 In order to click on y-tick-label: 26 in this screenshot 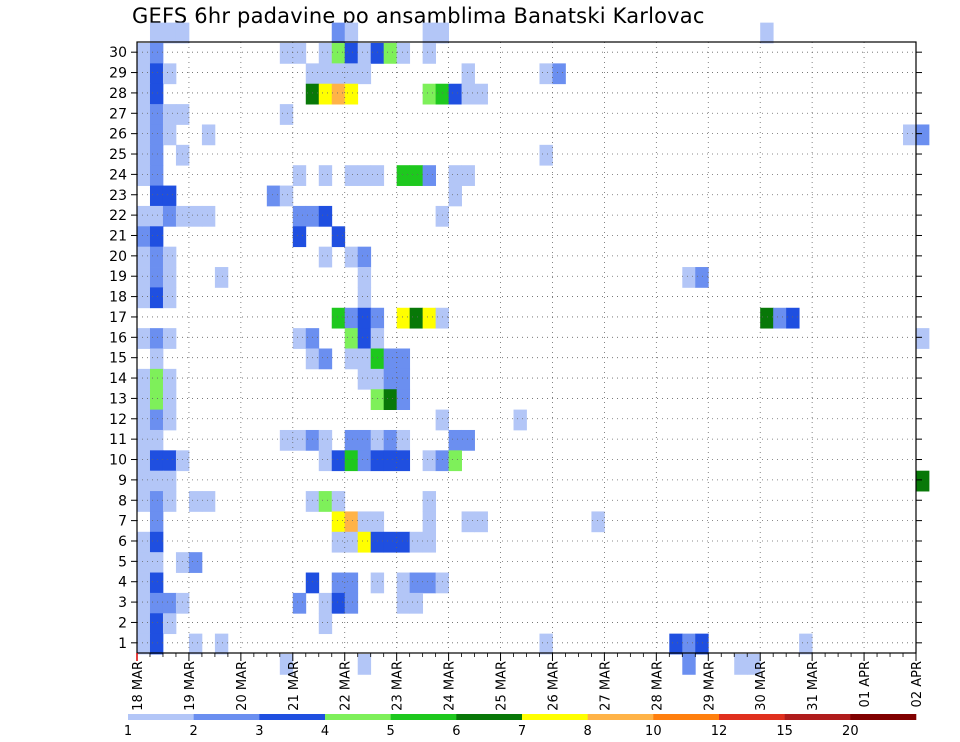, I will do `click(118, 135)`.